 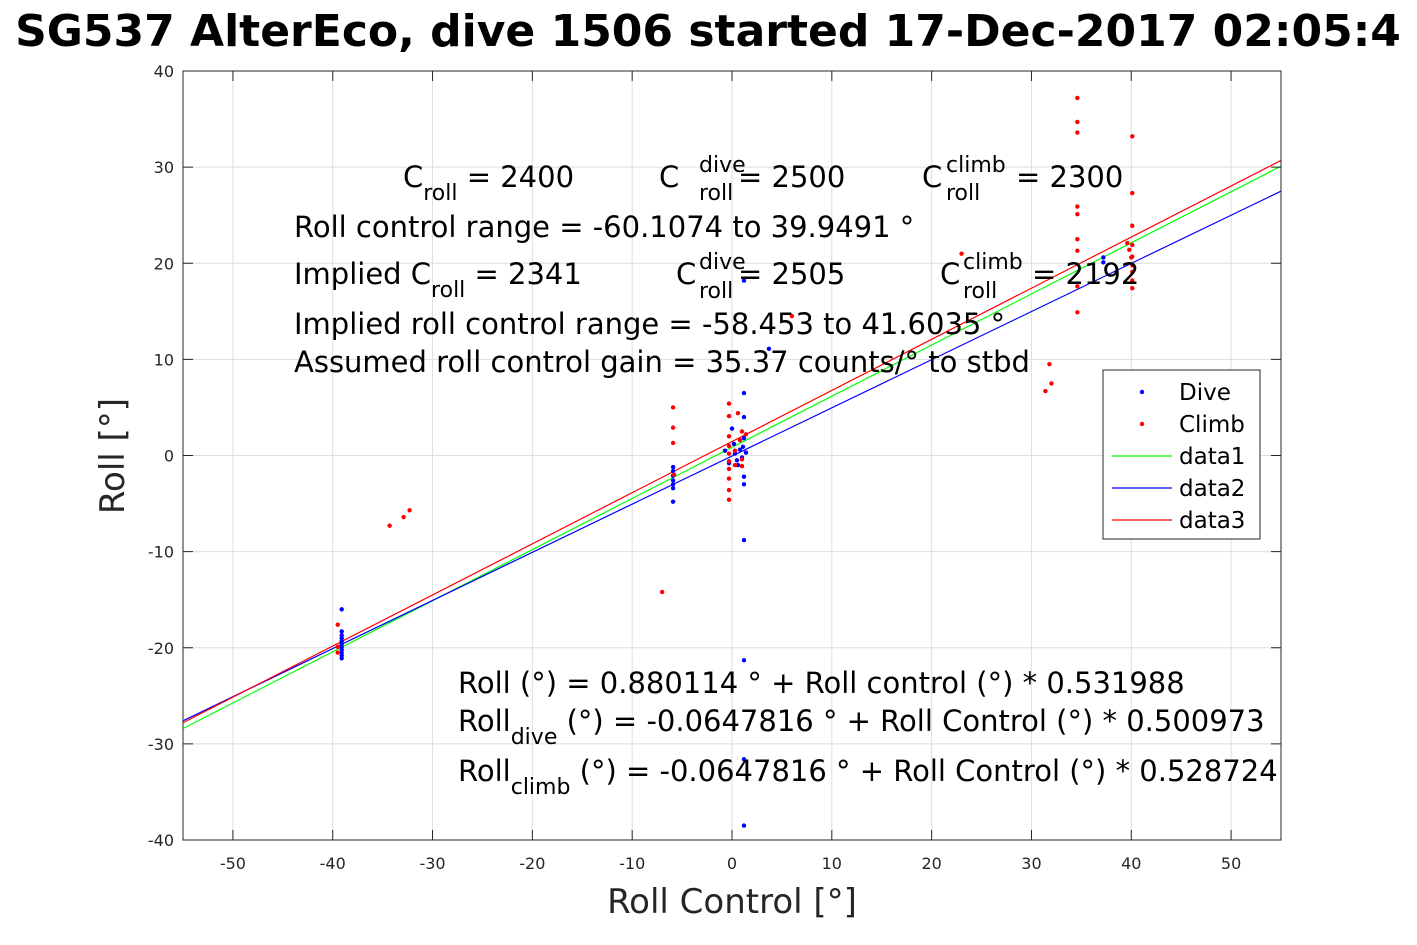 What do you see at coordinates (169, 456) in the screenshot?
I see `y-tick-label: 0` at bounding box center [169, 456].